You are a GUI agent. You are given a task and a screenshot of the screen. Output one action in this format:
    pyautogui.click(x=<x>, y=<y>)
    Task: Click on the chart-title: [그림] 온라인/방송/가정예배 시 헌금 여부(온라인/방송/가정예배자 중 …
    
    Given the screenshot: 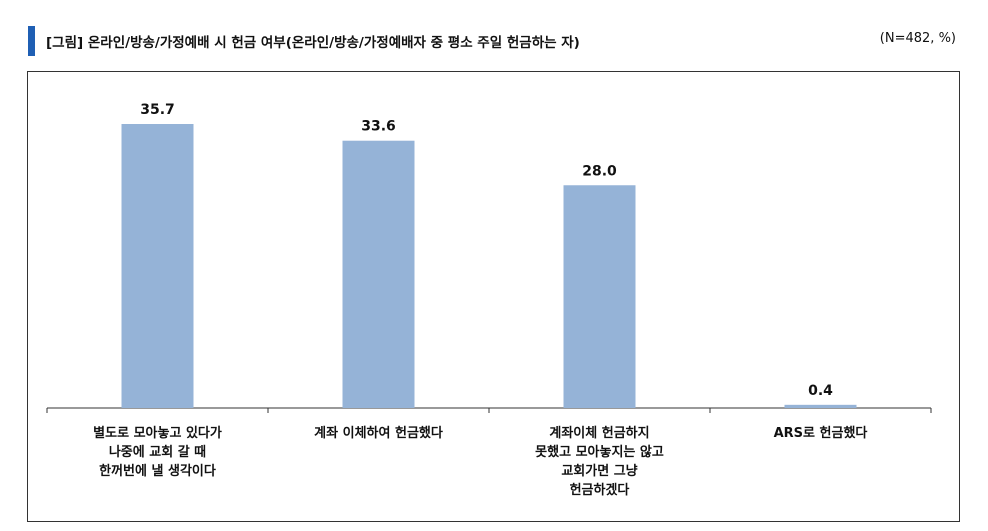 What is the action you would take?
    pyautogui.click(x=313, y=43)
    